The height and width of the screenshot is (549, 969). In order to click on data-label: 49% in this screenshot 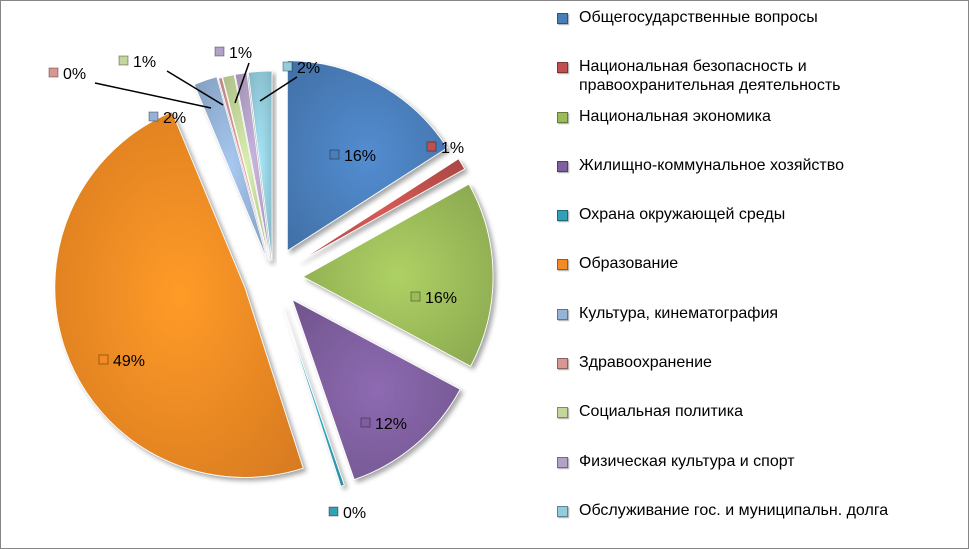, I will do `click(121, 361)`.